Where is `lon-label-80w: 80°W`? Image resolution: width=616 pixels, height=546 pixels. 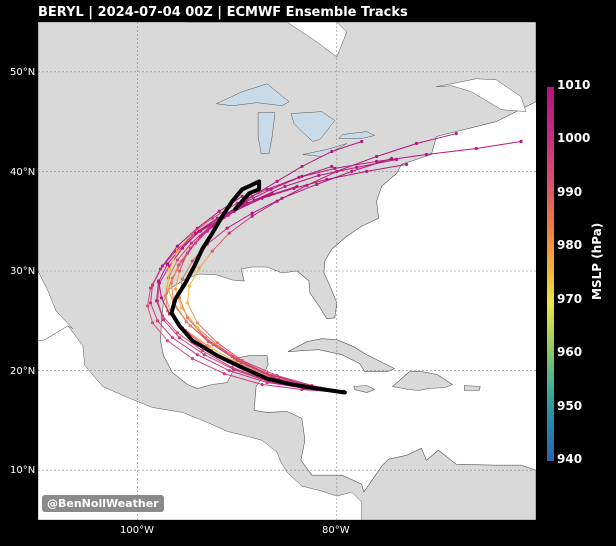 lon-label-80w: 80°W is located at coordinates (336, 530).